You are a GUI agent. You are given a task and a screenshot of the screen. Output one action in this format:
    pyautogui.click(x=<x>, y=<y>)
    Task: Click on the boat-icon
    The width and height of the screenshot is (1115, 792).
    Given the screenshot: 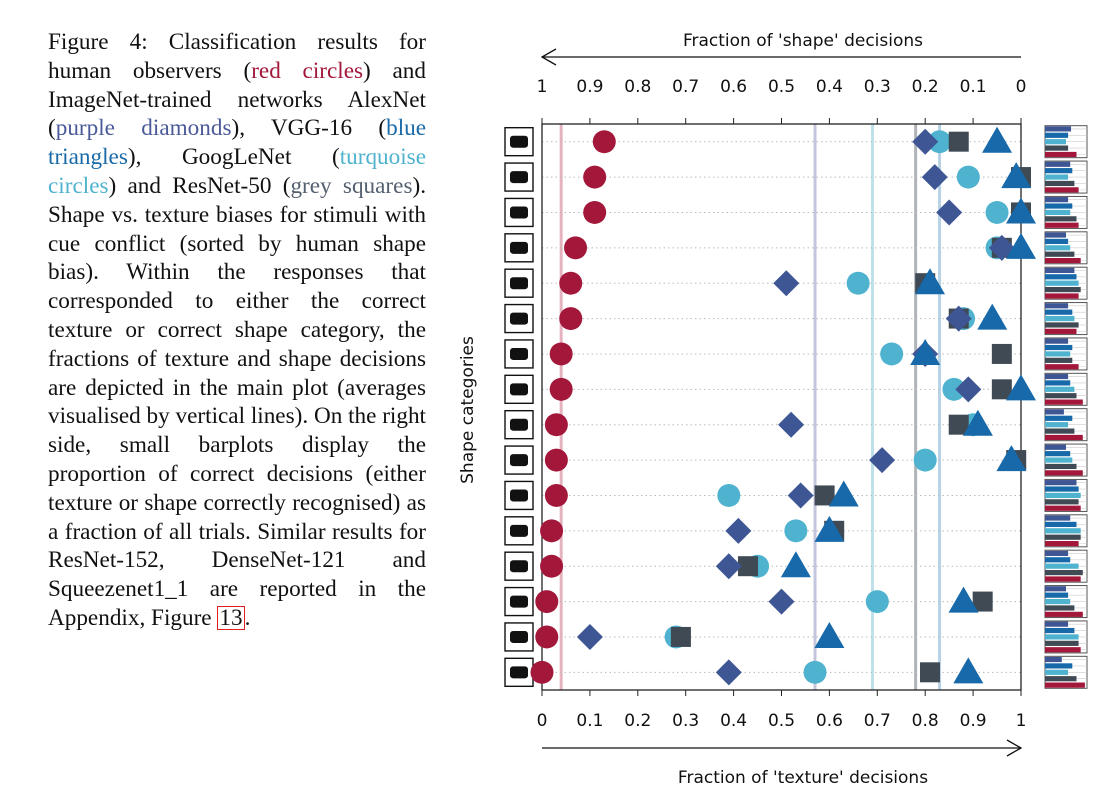 What is the action you would take?
    pyautogui.click(x=519, y=141)
    